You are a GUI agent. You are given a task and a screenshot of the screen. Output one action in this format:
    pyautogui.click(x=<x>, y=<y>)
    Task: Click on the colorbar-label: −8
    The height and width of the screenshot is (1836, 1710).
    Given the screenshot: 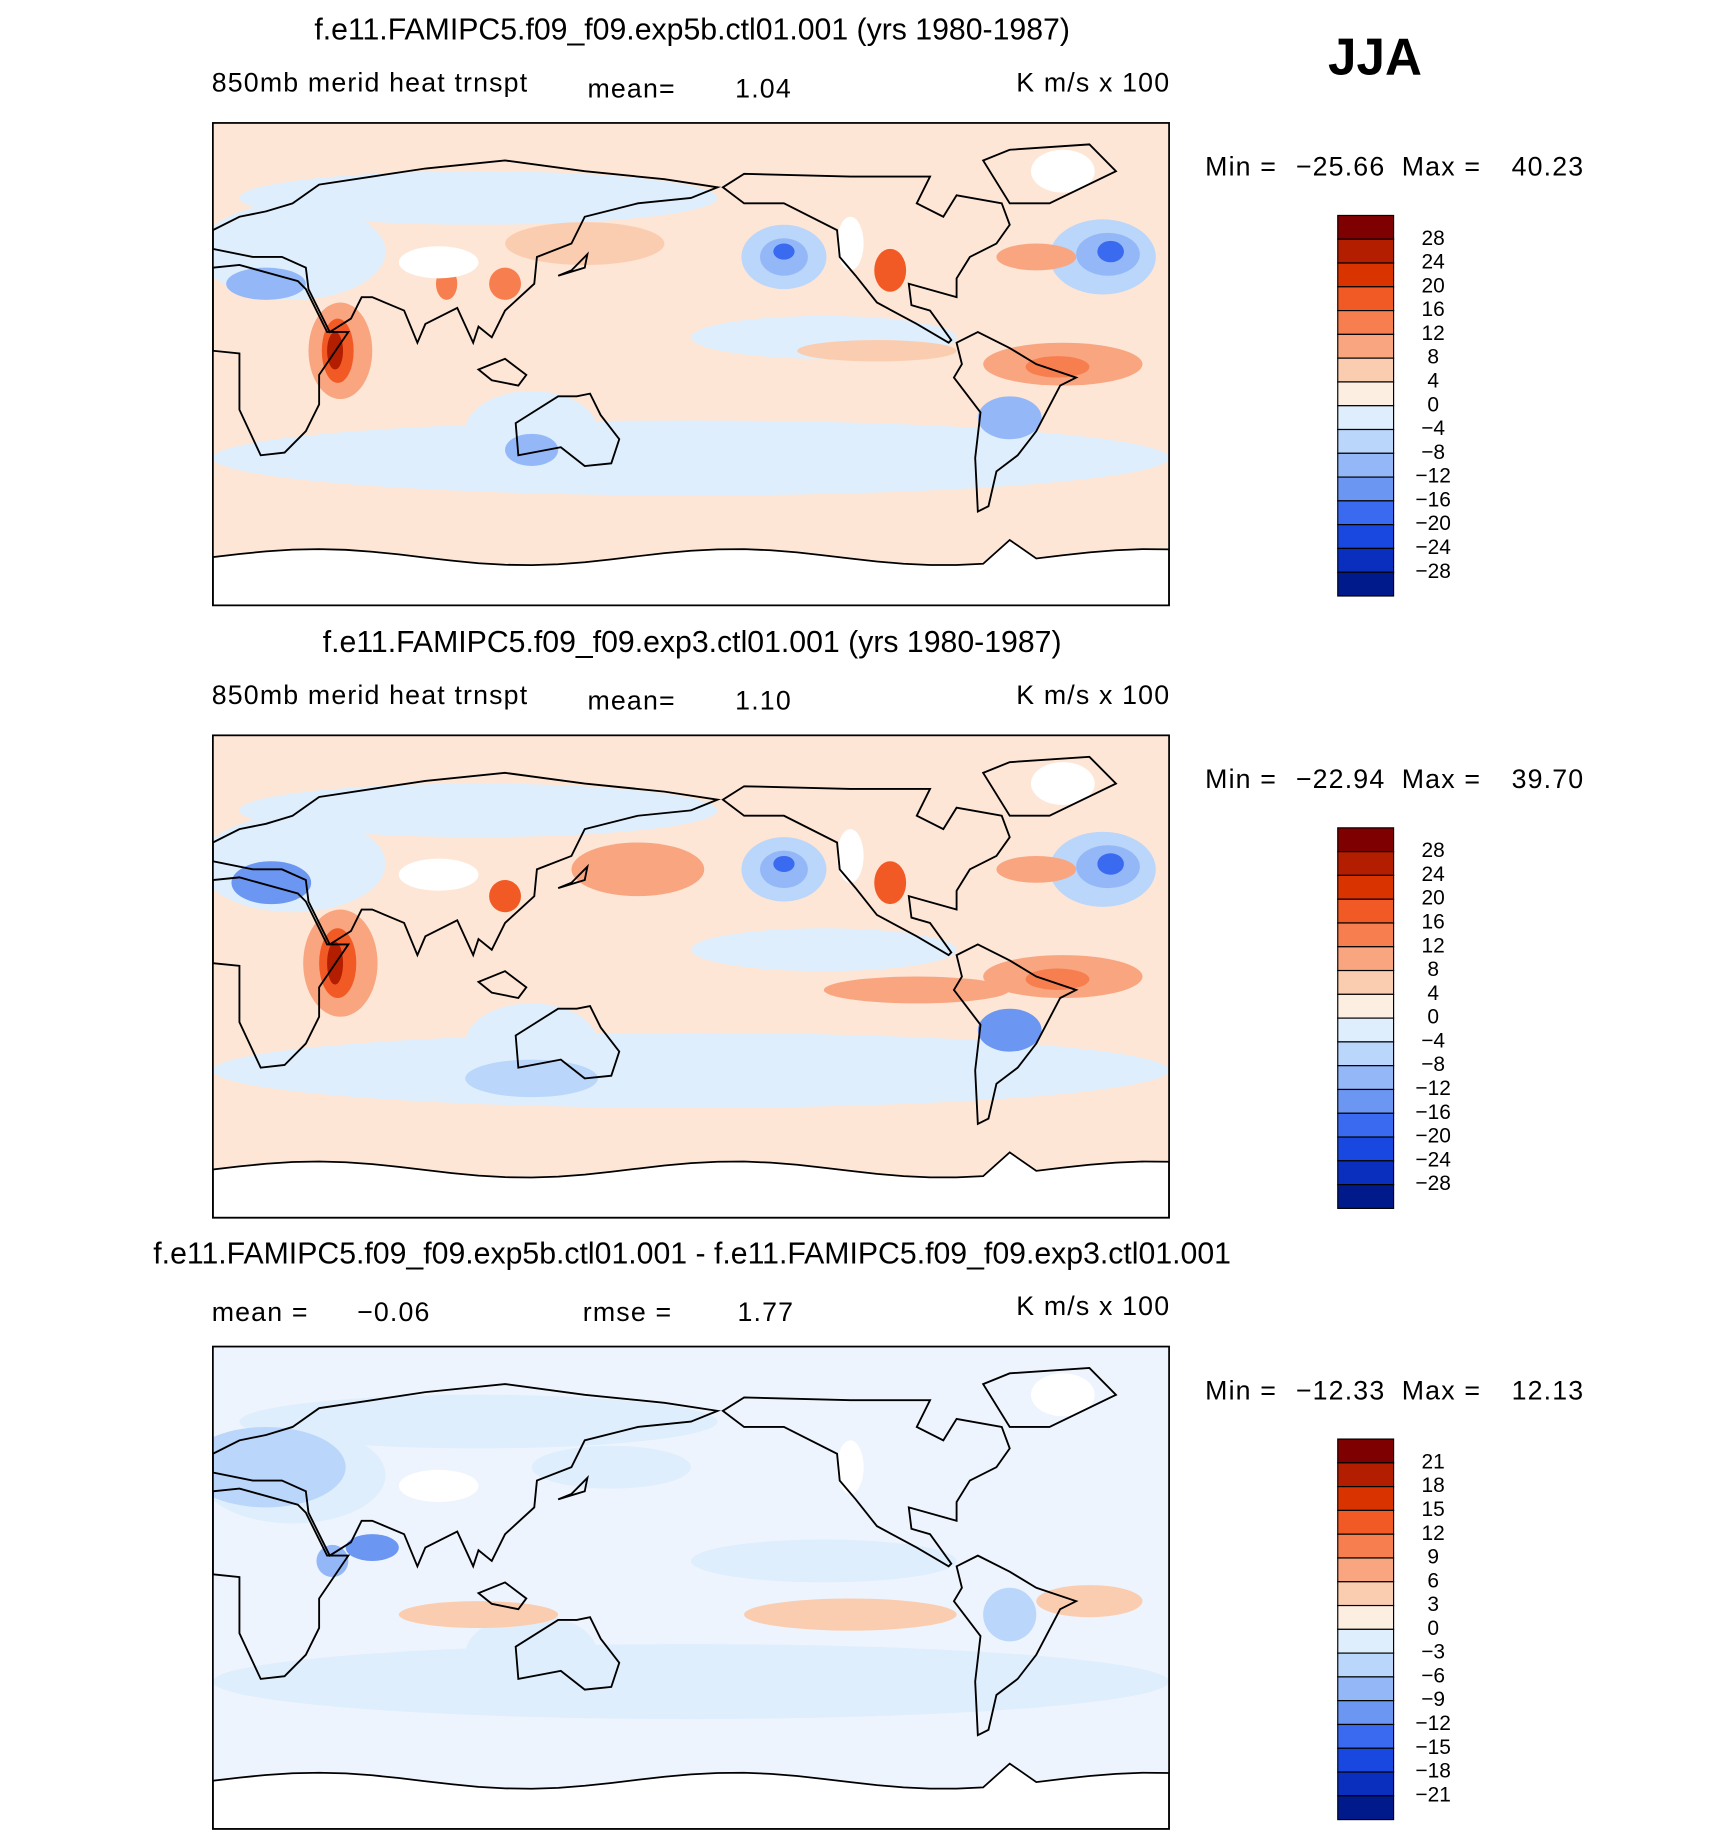 What is the action you would take?
    pyautogui.click(x=1433, y=1064)
    